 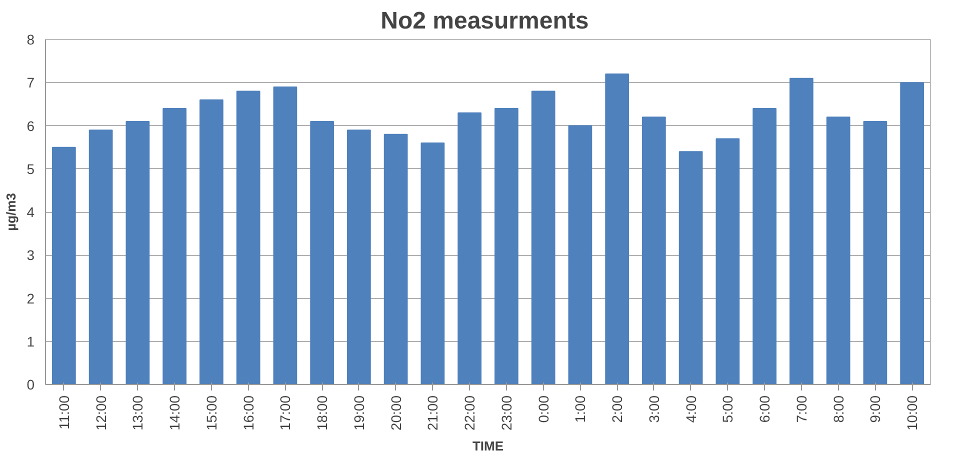 What do you see at coordinates (654, 409) in the screenshot?
I see `x-tick-label: 3:00` at bounding box center [654, 409].